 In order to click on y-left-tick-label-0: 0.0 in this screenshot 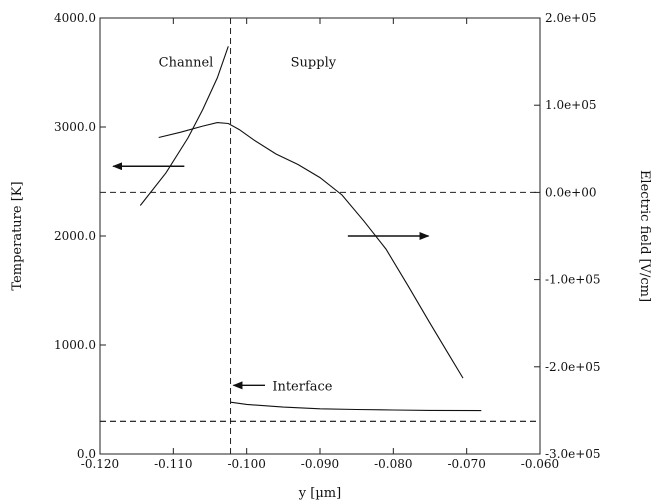, I will do `click(86, 454)`.